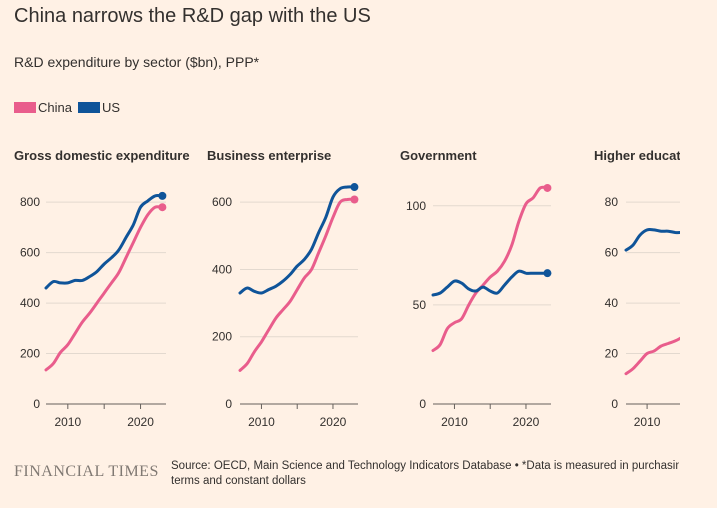 The image size is (717, 508). I want to click on legend-item-us: US, so click(99, 107).